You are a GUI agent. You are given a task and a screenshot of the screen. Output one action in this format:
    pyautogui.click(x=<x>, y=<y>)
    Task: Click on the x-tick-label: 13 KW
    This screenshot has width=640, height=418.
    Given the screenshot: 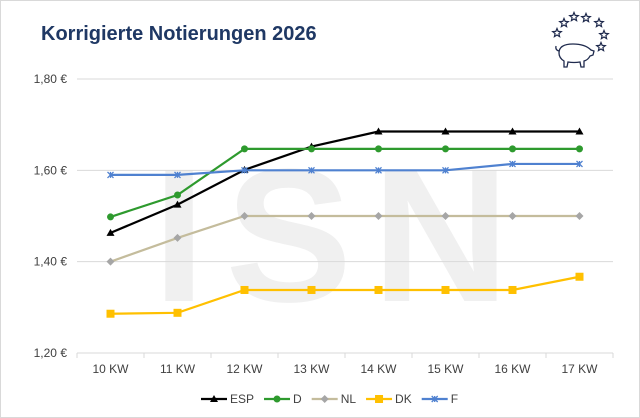 What is the action you would take?
    pyautogui.click(x=311, y=369)
    